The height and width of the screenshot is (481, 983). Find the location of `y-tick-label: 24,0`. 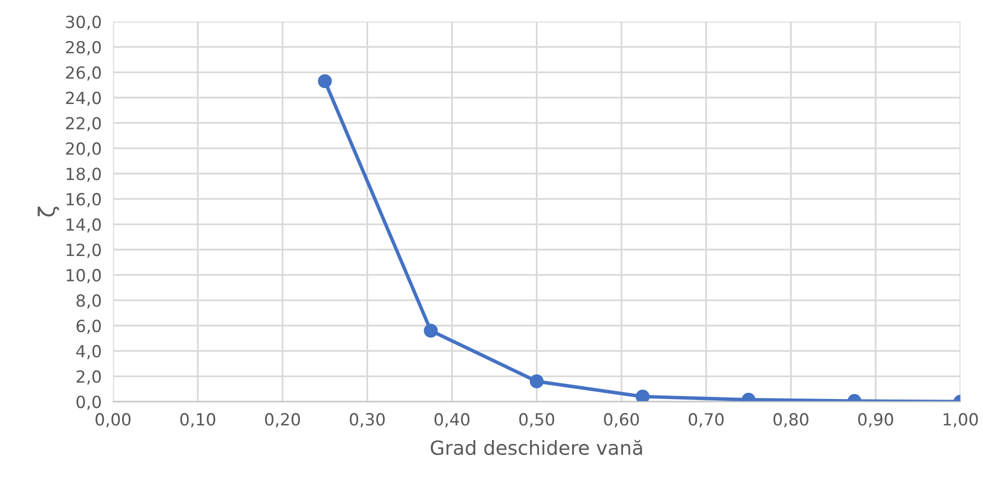

y-tick-label: 24,0 is located at coordinates (83, 99).